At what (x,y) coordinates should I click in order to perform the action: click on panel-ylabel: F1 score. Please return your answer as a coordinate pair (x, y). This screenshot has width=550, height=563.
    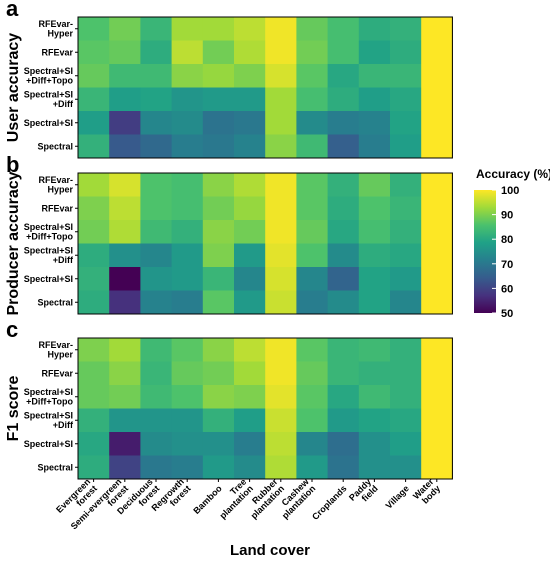
    Looking at the image, I should click on (13, 408).